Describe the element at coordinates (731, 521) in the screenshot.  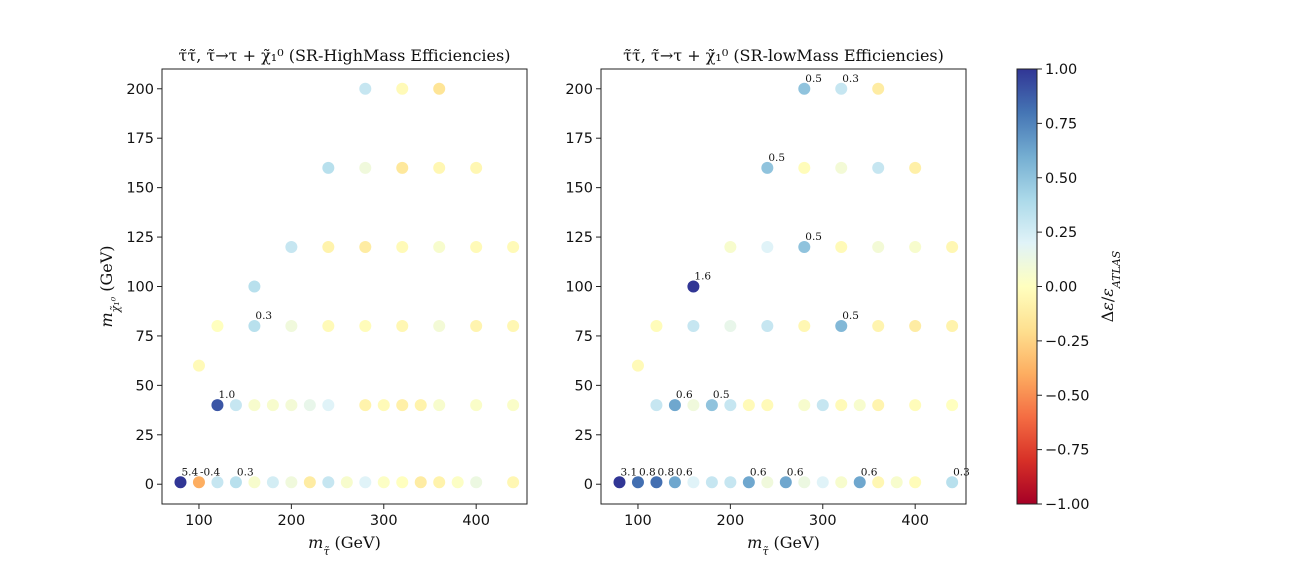
I see `x-tick-label: 200` at that location.